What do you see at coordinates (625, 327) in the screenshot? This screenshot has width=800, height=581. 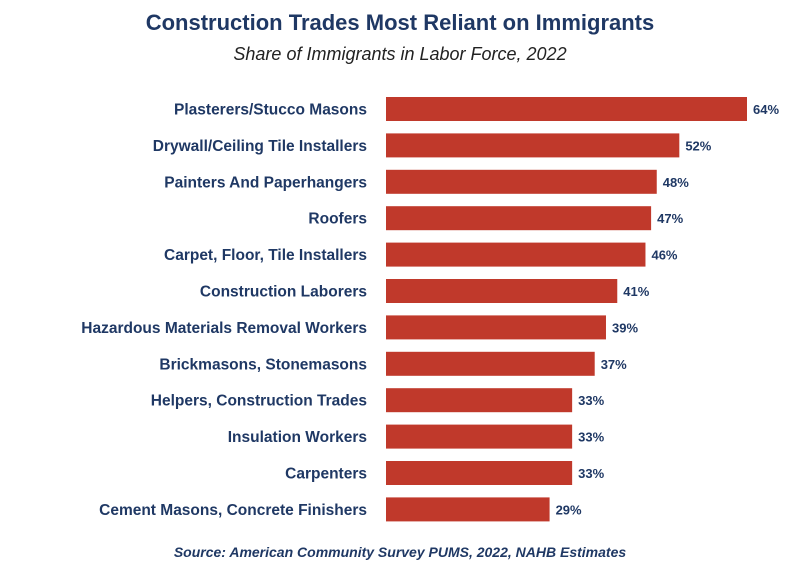 I see `value-label: 39%` at bounding box center [625, 327].